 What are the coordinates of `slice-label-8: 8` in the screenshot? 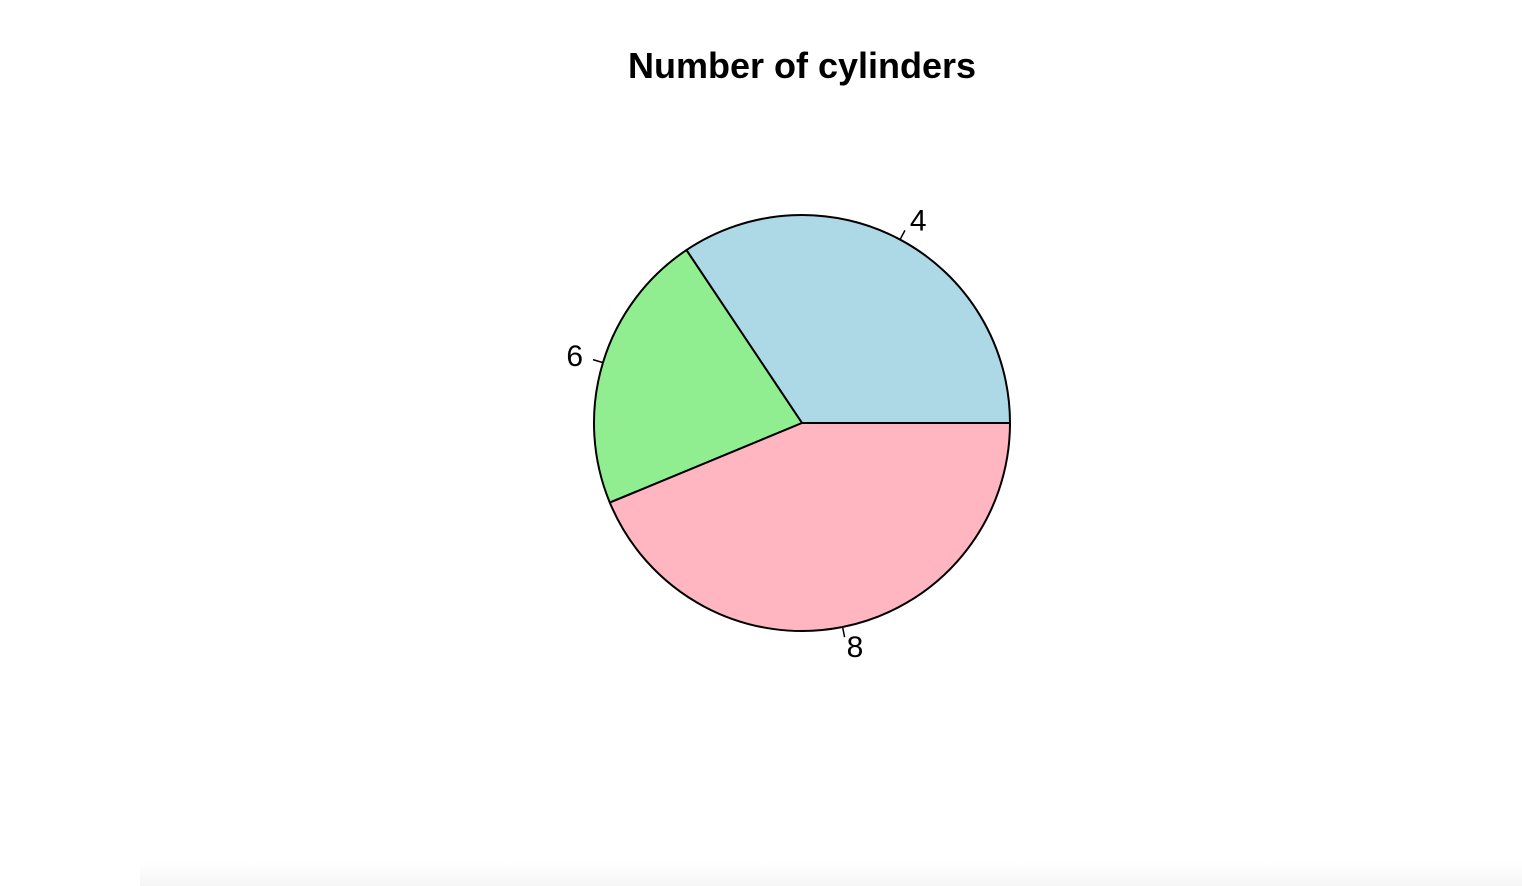 It's located at (855, 647).